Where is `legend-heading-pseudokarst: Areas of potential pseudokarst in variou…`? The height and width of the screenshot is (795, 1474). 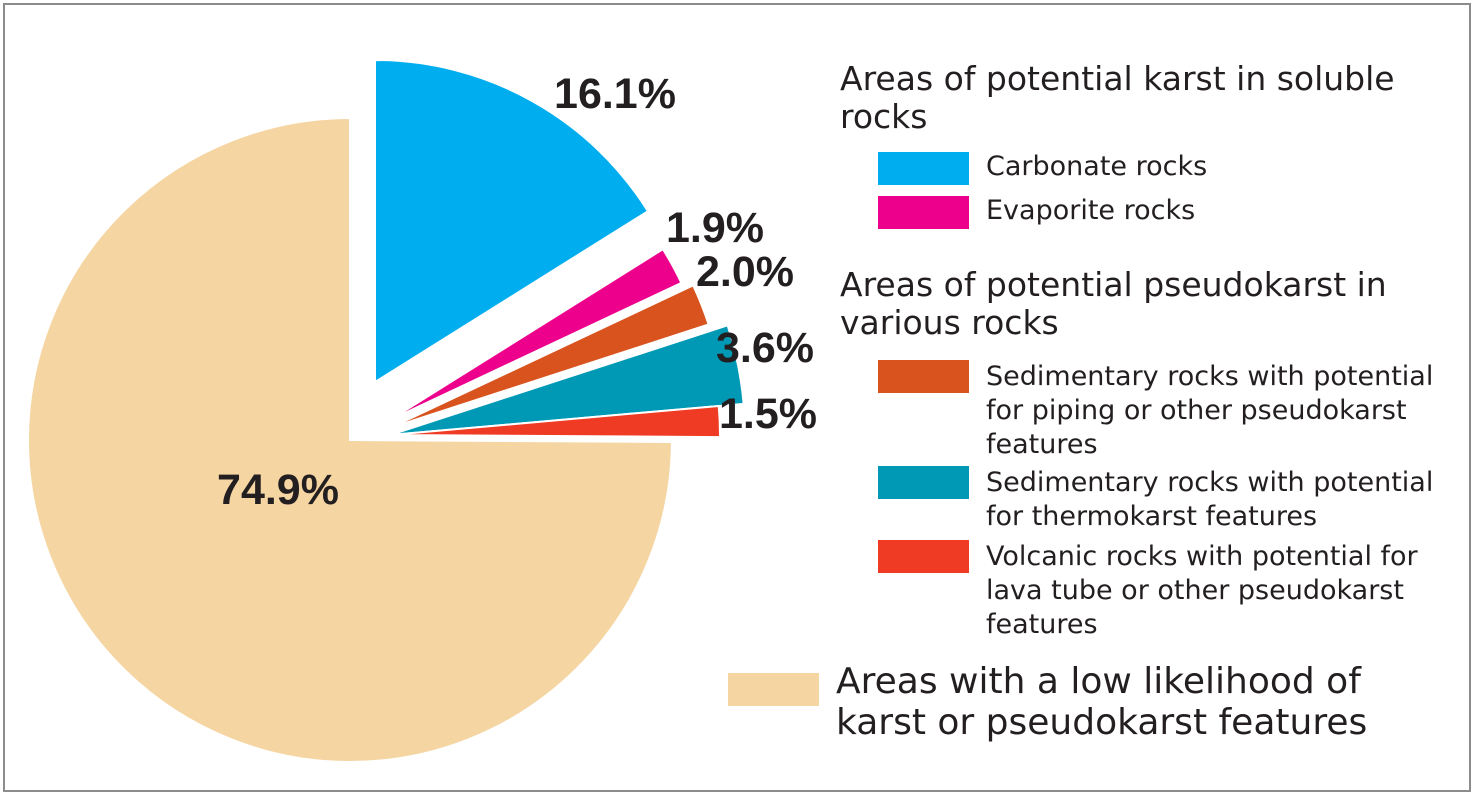
legend-heading-pseudokarst: Areas of potential pseudokarst in variou… is located at coordinates (1113, 303).